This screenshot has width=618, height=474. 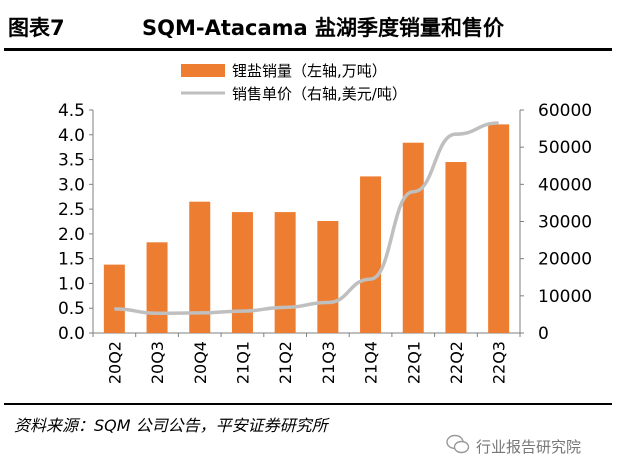 I want to click on left-tick-label: 3.0, so click(x=71, y=185).